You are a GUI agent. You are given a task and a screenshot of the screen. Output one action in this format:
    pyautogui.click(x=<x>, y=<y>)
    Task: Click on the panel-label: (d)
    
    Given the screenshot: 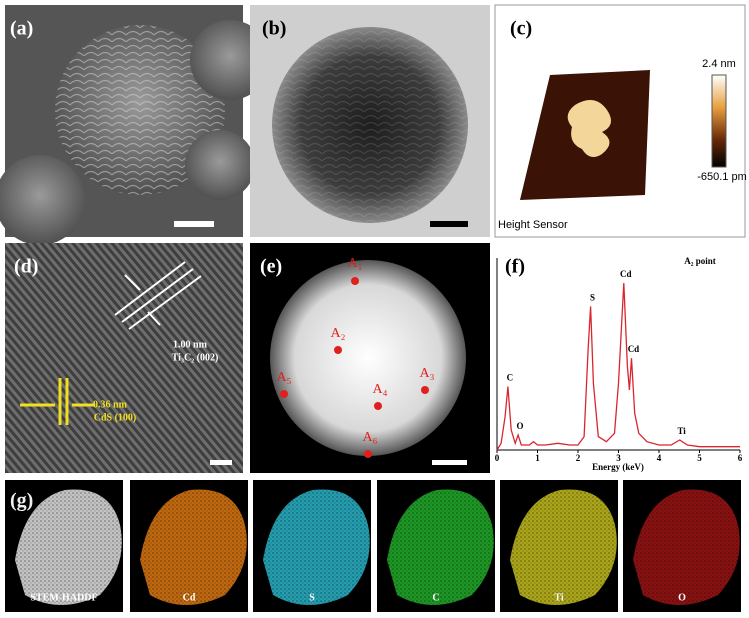 What is the action you would take?
    pyautogui.click(x=26, y=267)
    